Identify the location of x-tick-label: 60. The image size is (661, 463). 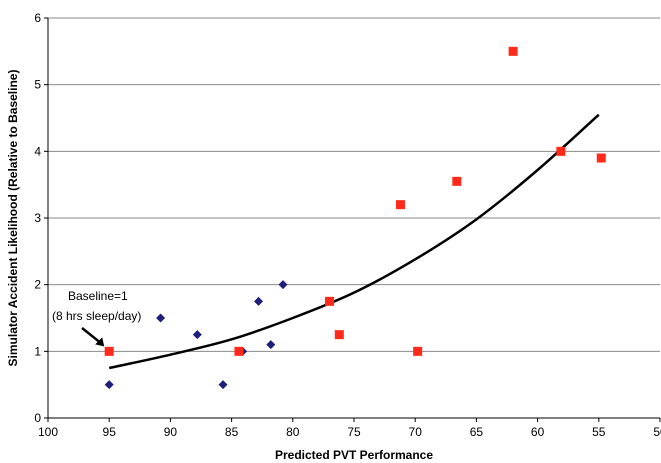
(538, 432).